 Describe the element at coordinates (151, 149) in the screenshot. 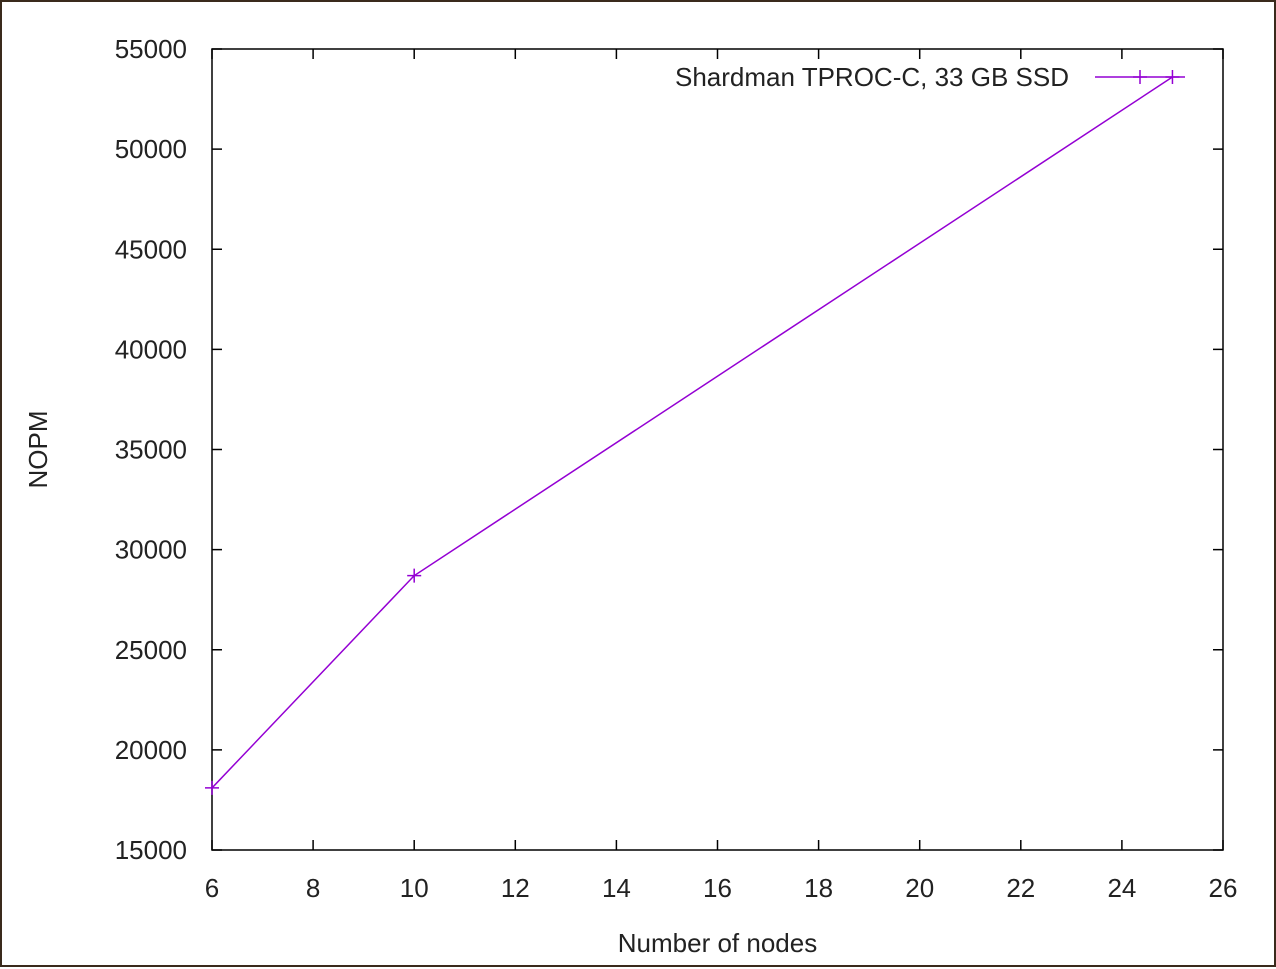

I see `y-tick-label: 50000` at that location.